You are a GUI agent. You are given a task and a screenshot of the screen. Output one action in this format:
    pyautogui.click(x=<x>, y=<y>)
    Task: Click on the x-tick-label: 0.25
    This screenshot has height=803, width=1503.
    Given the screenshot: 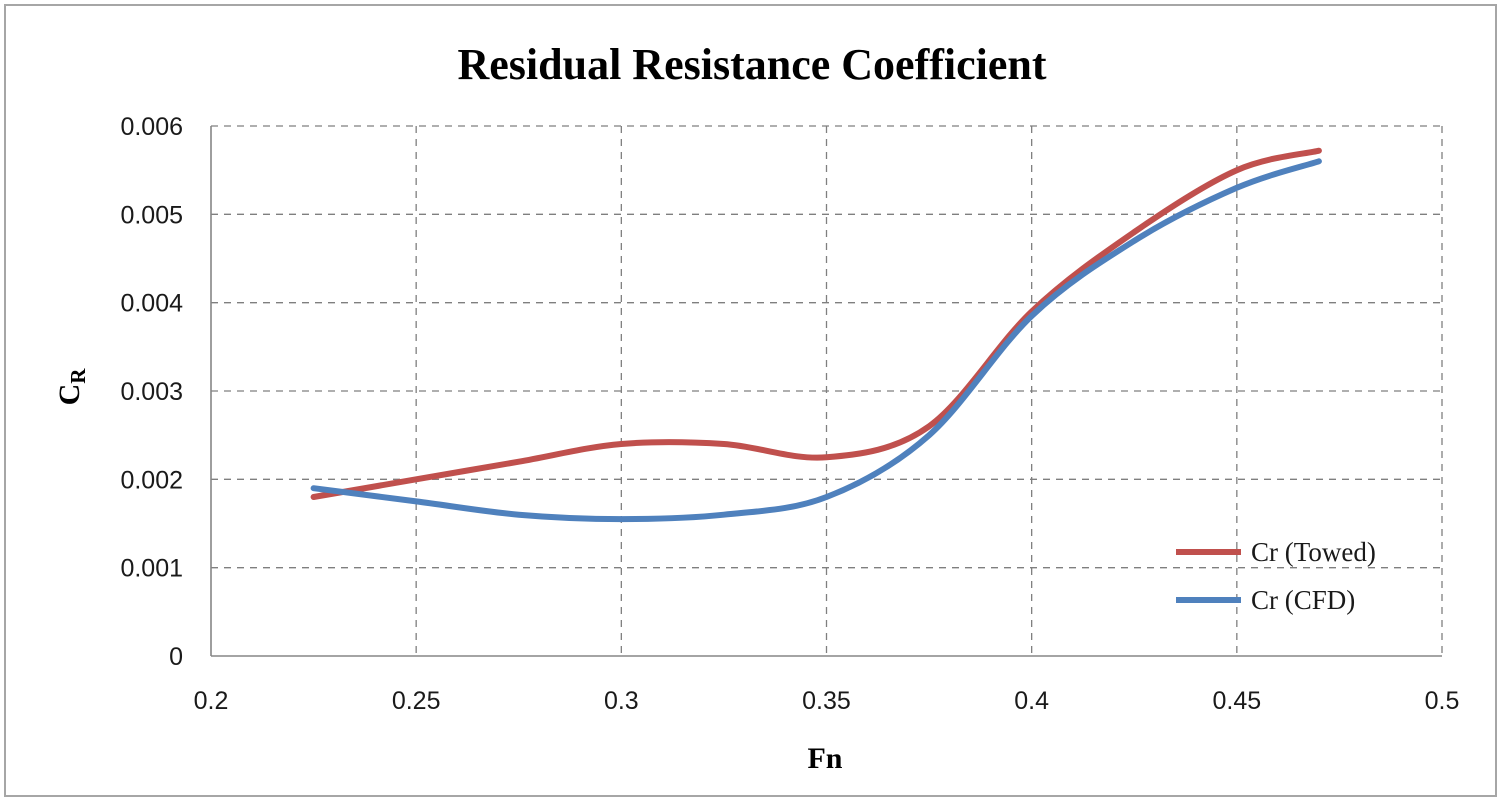 What is the action you would take?
    pyautogui.click(x=416, y=701)
    